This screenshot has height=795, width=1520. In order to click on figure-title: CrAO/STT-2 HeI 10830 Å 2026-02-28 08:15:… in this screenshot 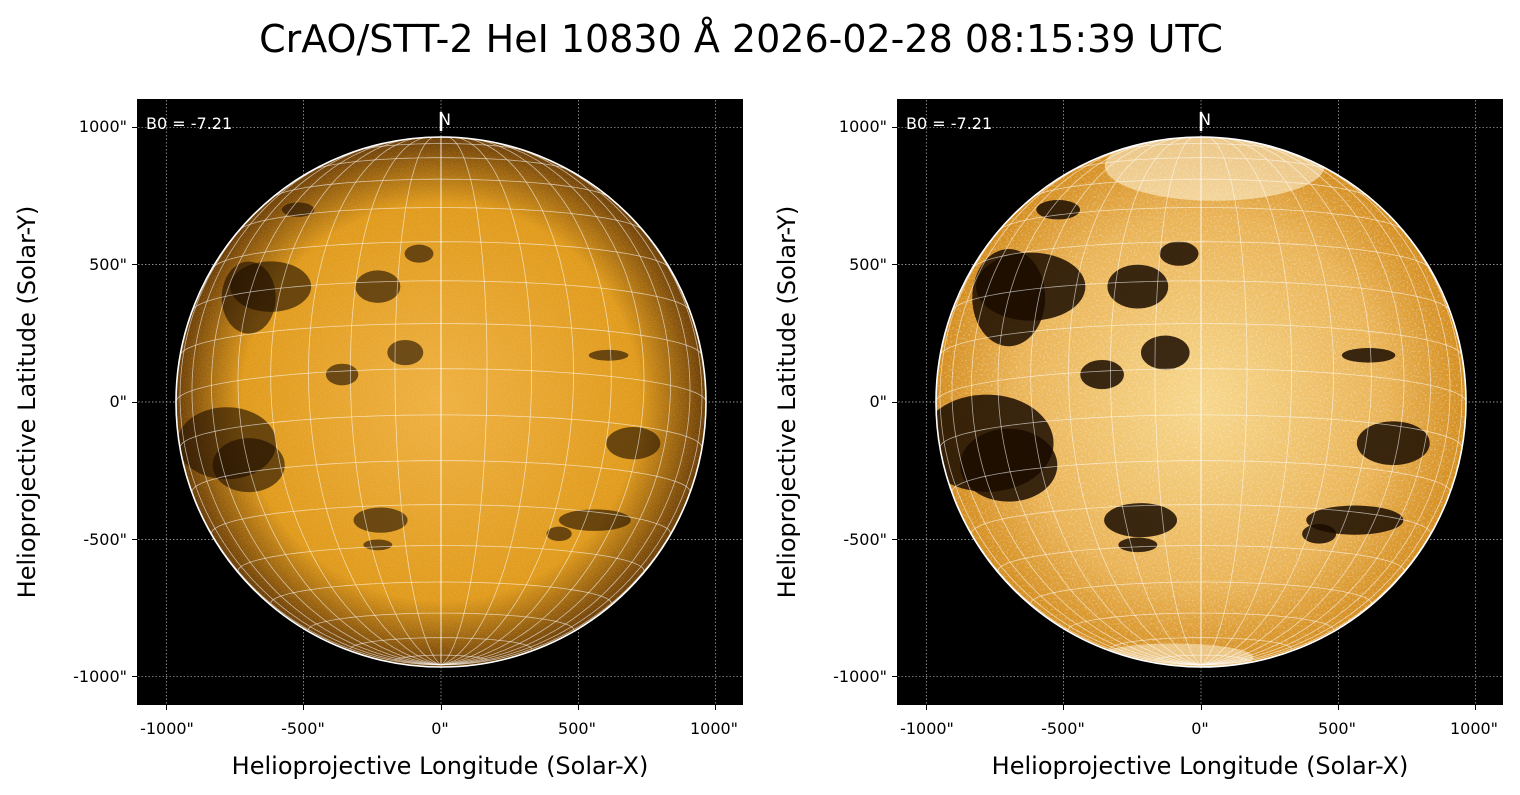, I will do `click(741, 39)`.